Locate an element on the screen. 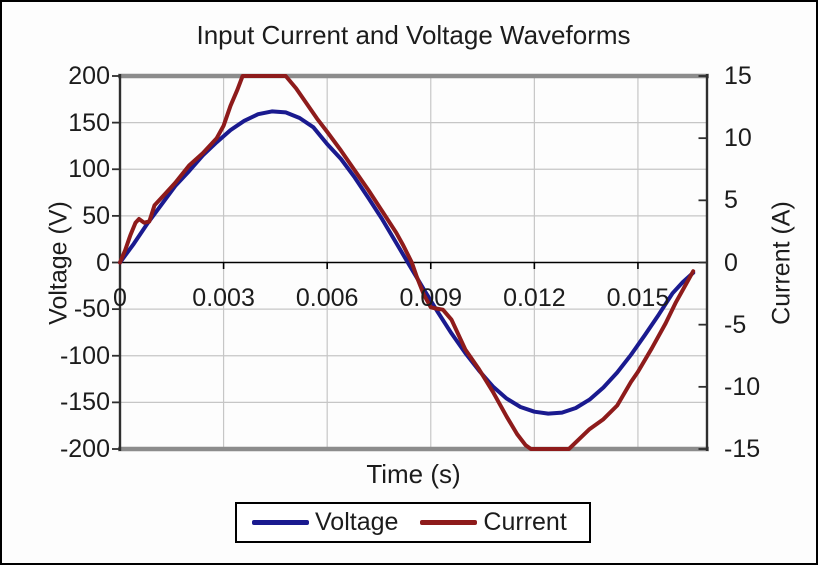  legend-item-voltage: Voltage is located at coordinates (325, 522).